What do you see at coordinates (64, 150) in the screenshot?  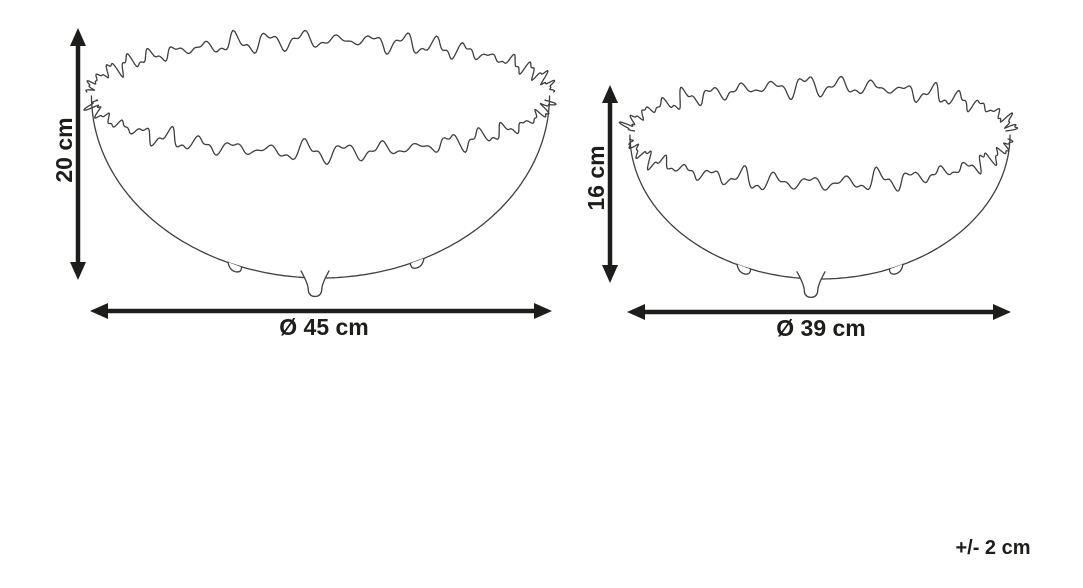 I see `large-bowl-height-label: 20 cm` at bounding box center [64, 150].